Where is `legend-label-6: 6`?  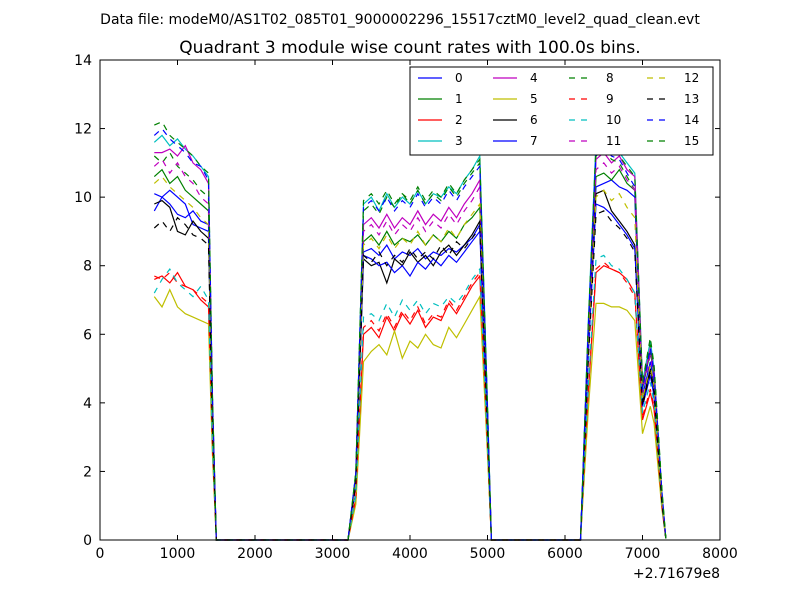 legend-label-6: 6 is located at coordinates (534, 120).